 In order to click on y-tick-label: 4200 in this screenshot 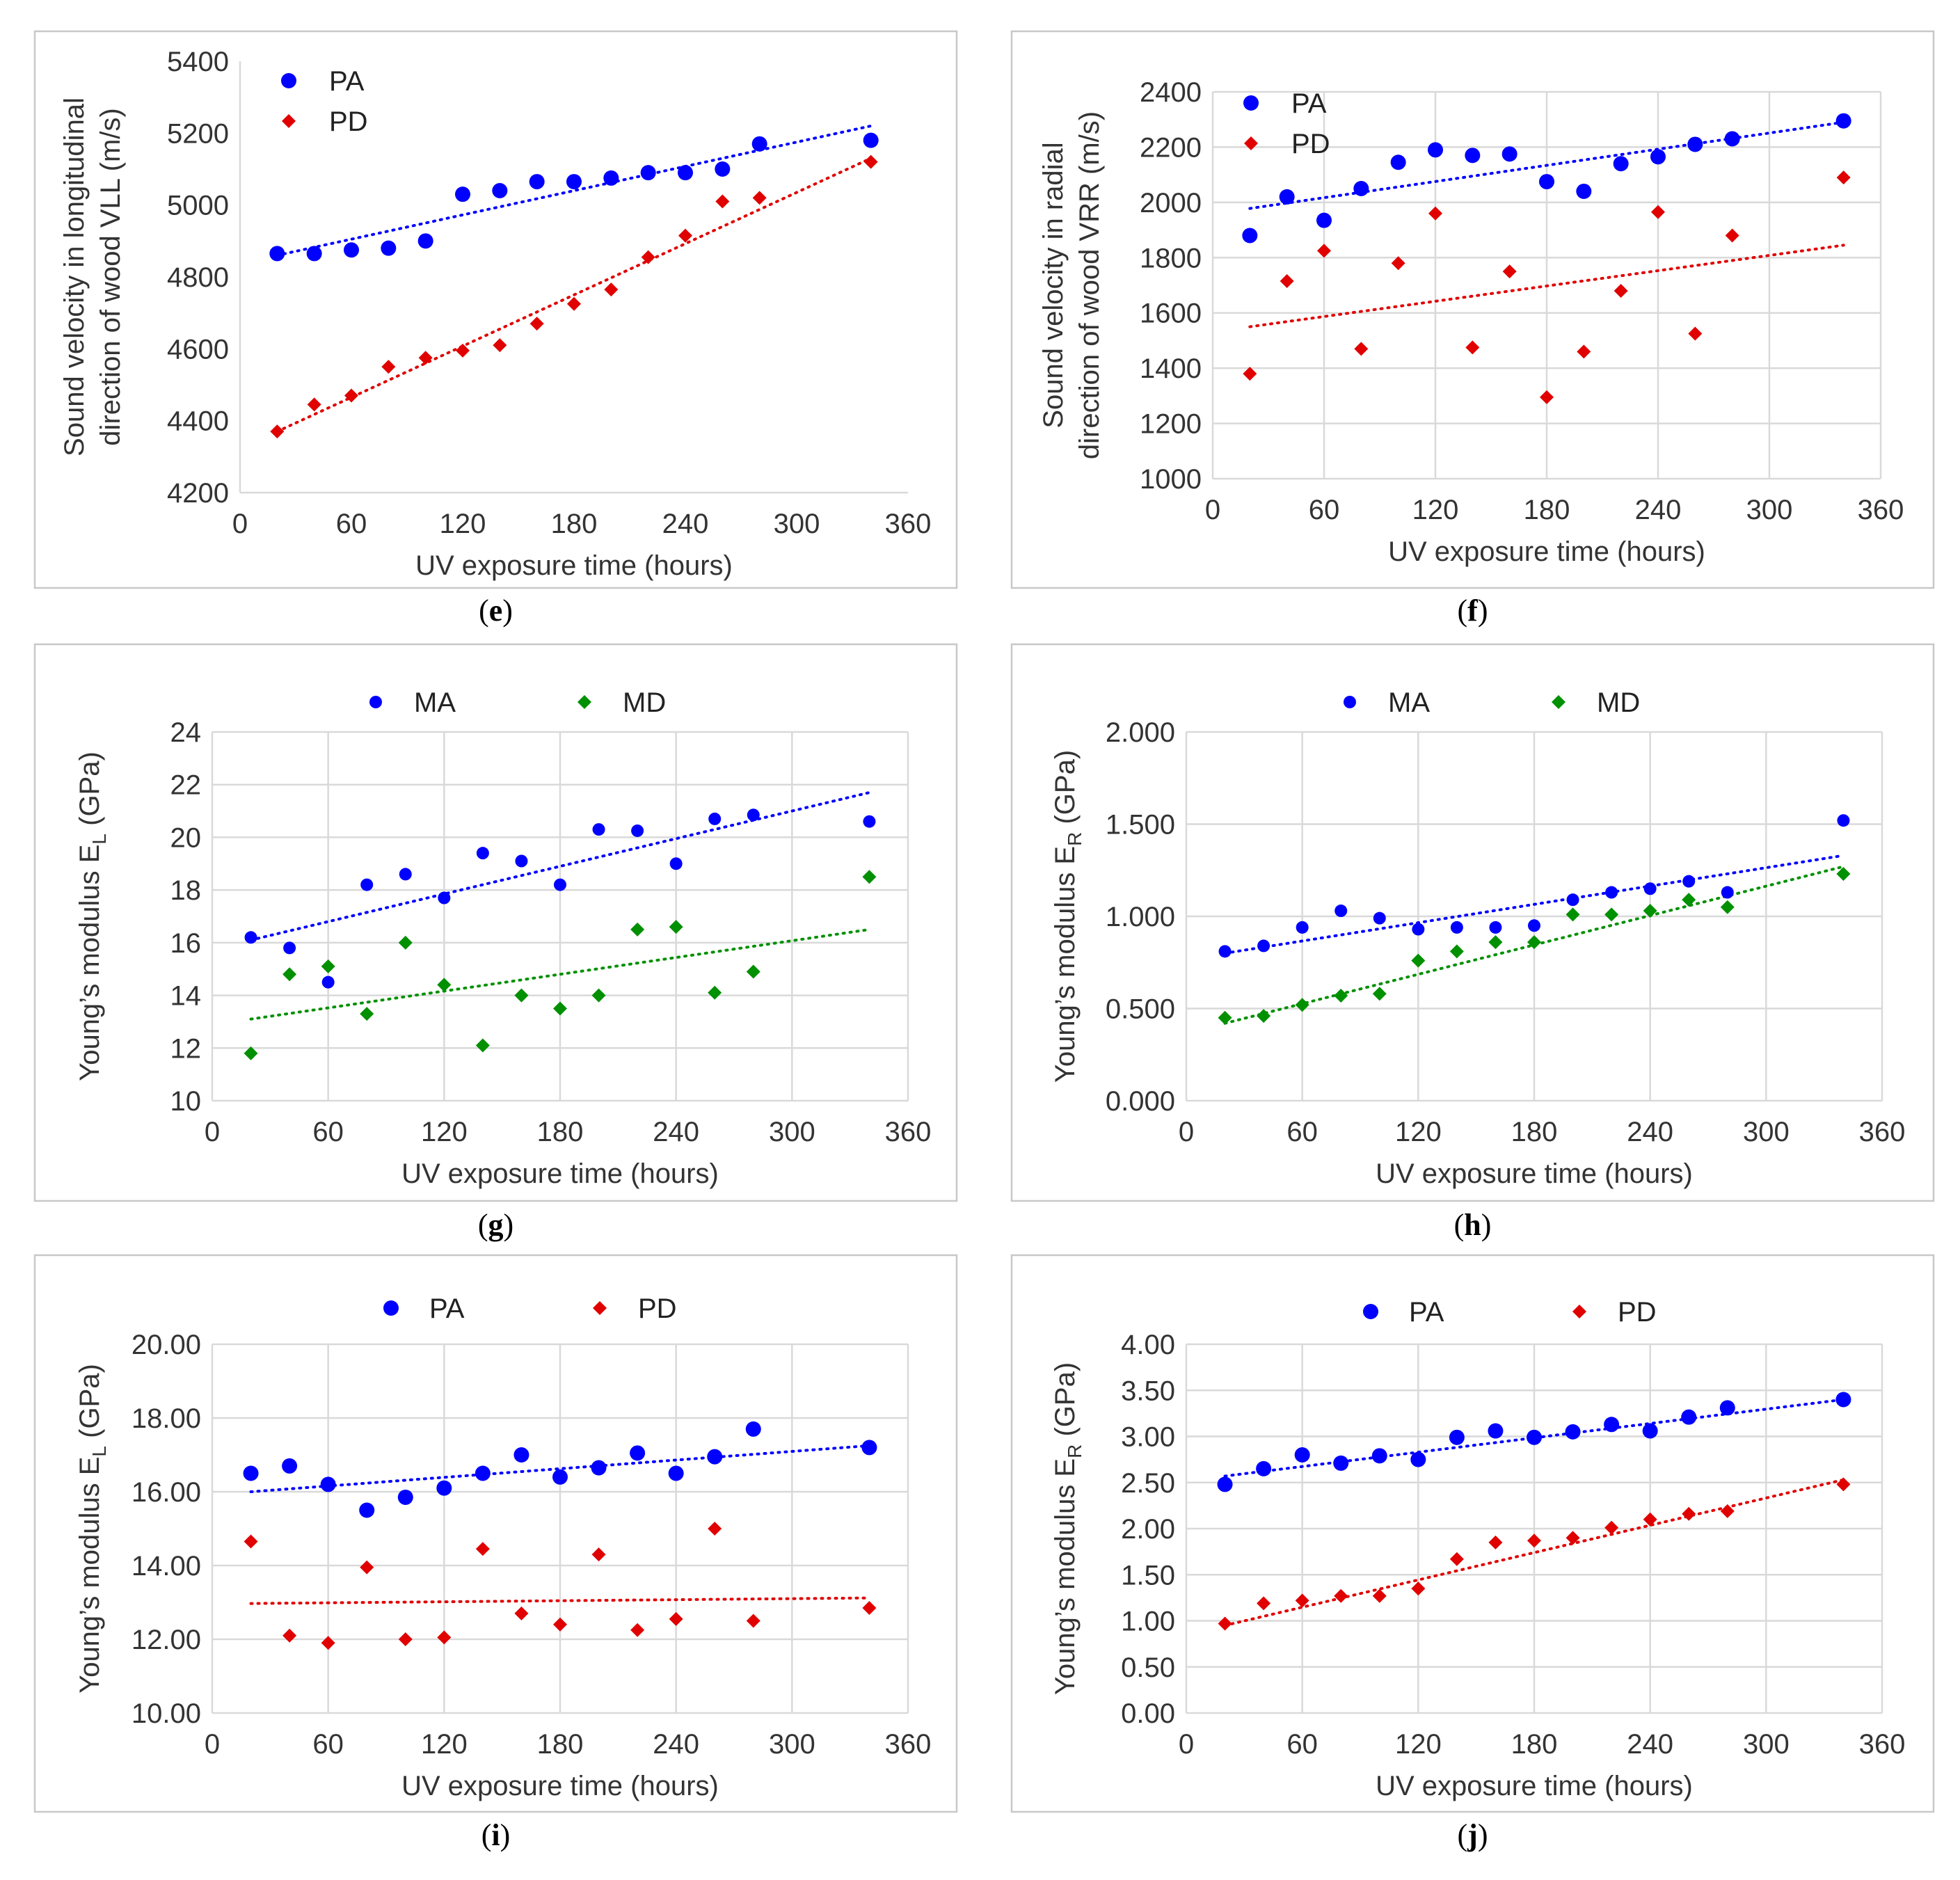, I will do `click(198, 493)`.